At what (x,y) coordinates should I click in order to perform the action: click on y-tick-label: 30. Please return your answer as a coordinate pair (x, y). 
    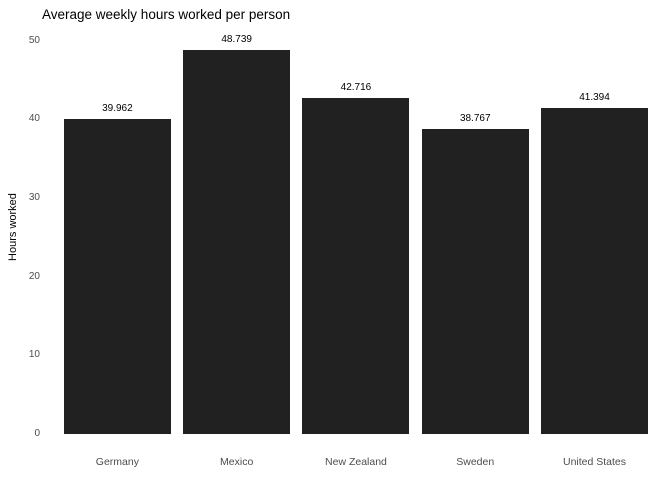
    Looking at the image, I should click on (34, 197).